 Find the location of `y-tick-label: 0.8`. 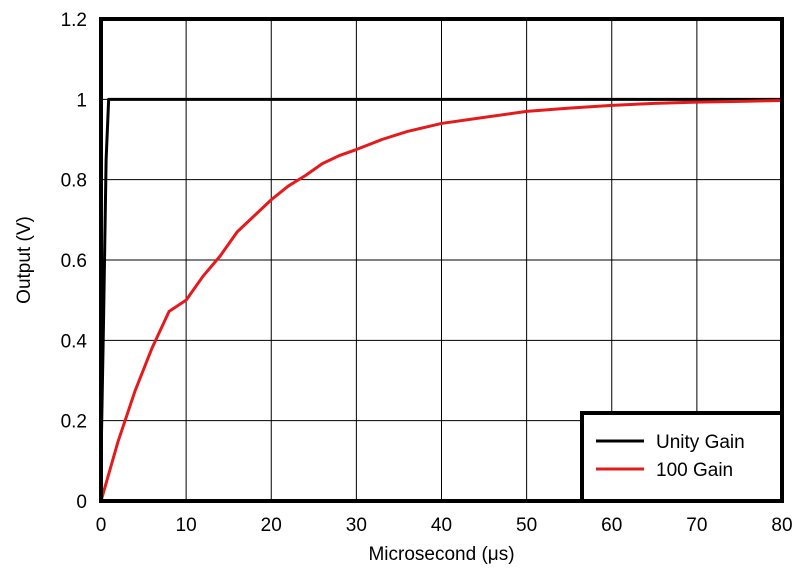

y-tick-label: 0.8 is located at coordinates (74, 181).